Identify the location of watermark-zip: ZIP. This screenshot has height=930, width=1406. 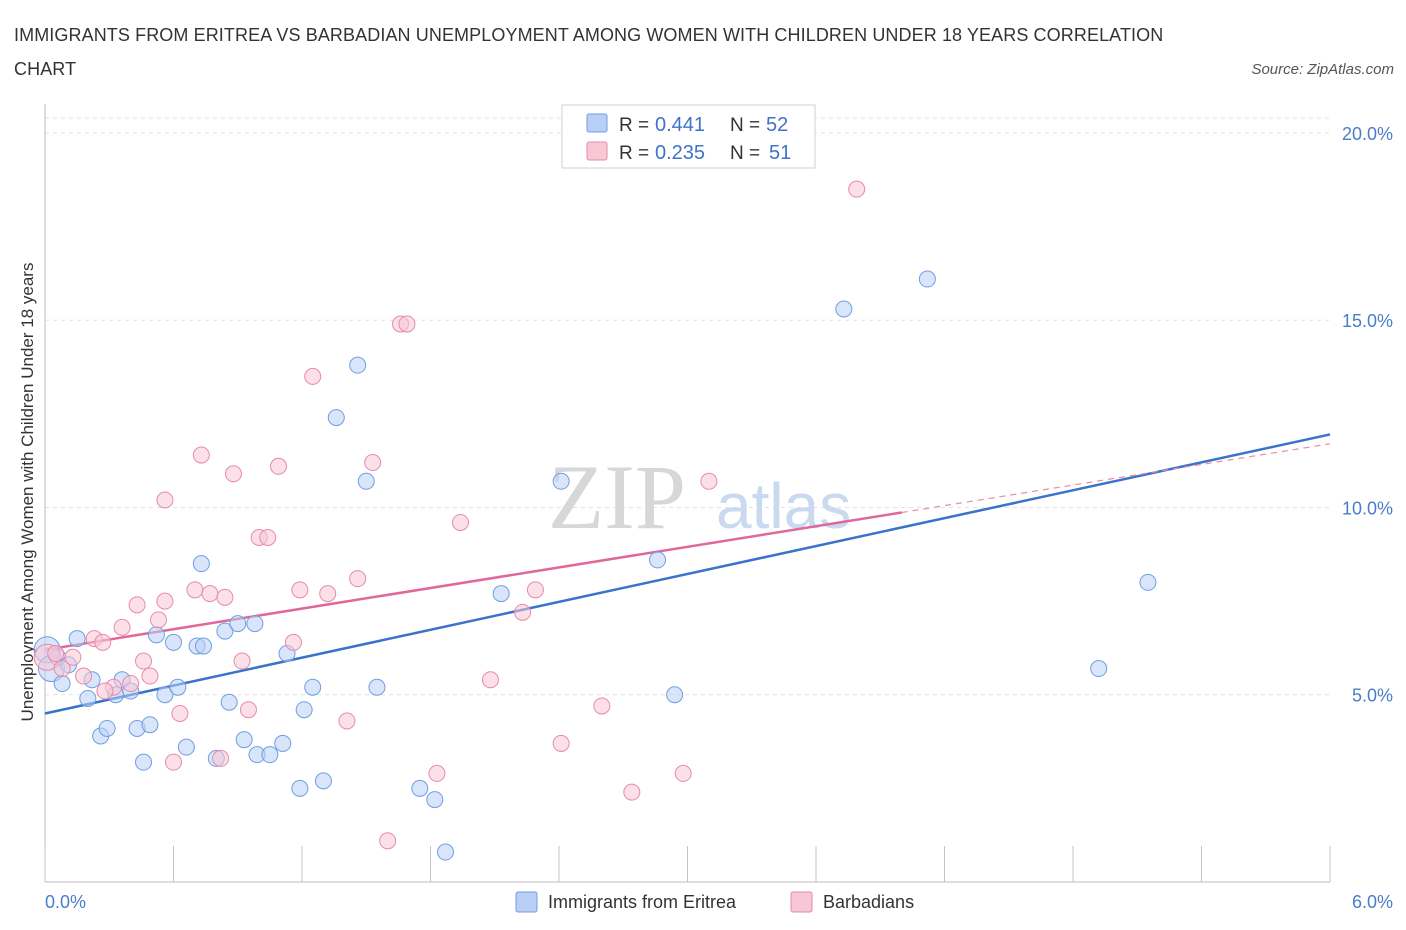
(617, 497).